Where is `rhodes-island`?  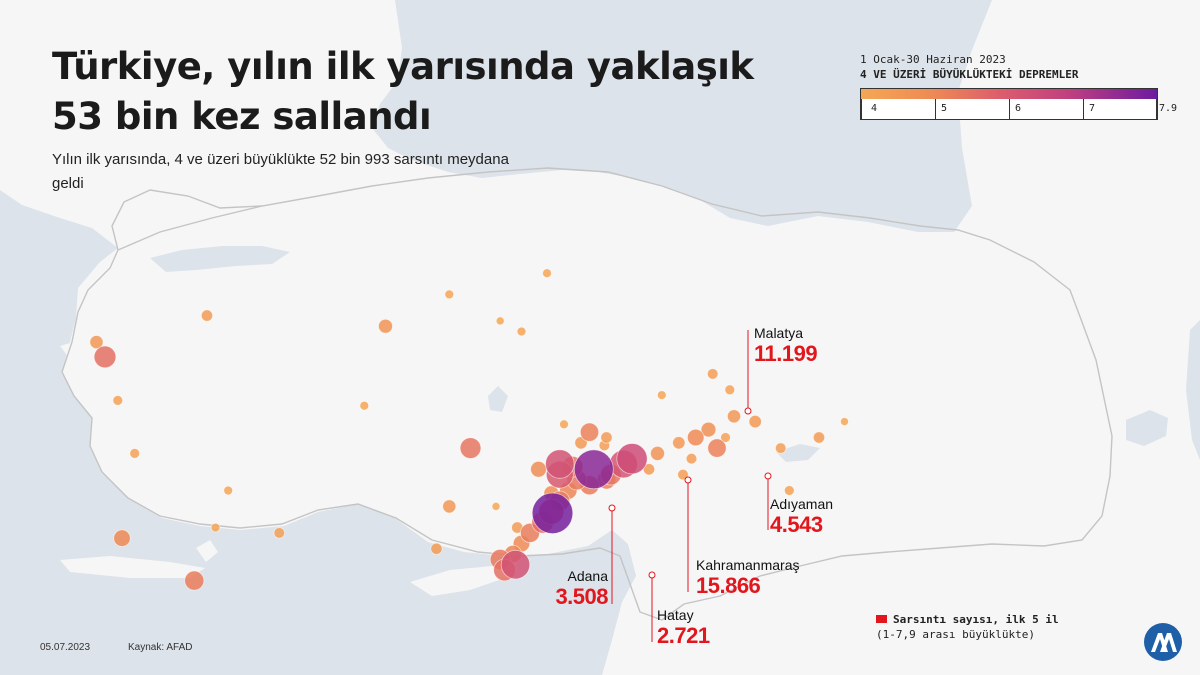
rhodes-island is located at coordinates (207, 551).